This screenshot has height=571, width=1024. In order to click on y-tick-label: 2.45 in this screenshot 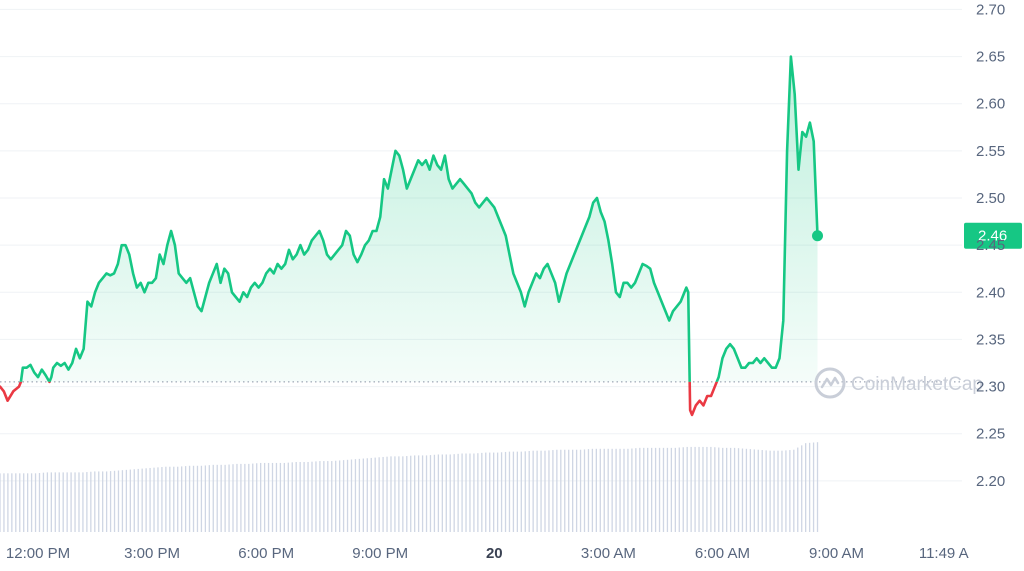, I will do `click(990, 245)`.